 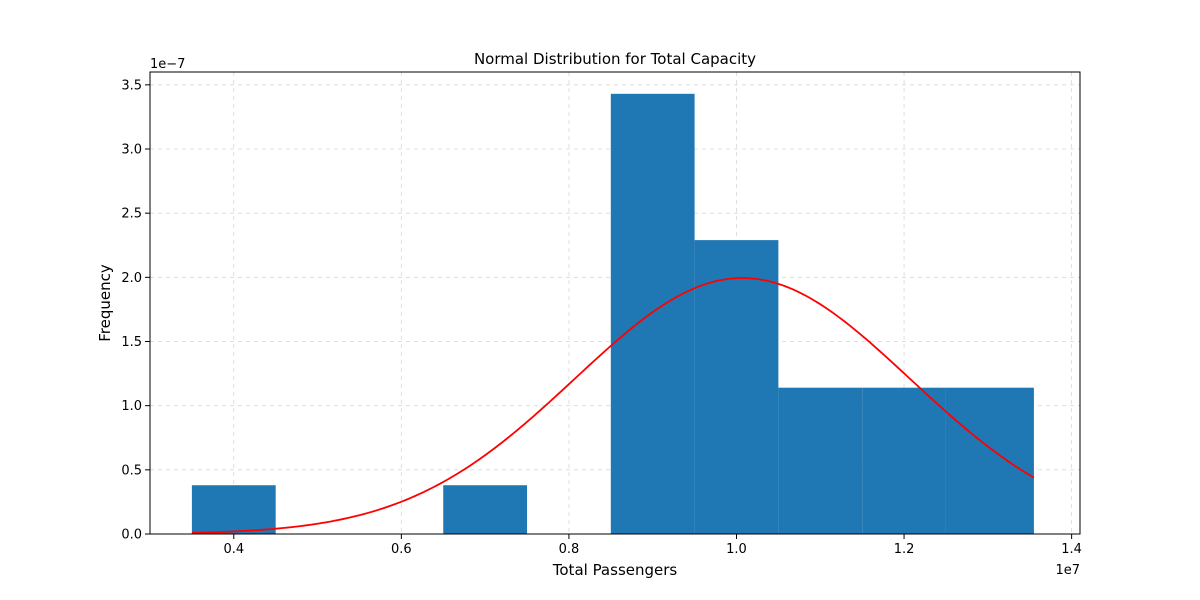 I want to click on y-tick-label-4: 2.0, so click(x=131, y=278).